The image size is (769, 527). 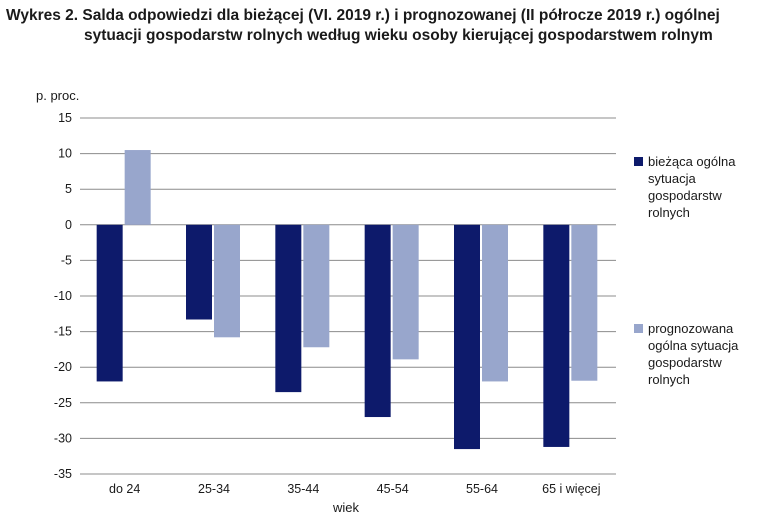 I want to click on y-tick-label: -10, so click(x=63, y=296).